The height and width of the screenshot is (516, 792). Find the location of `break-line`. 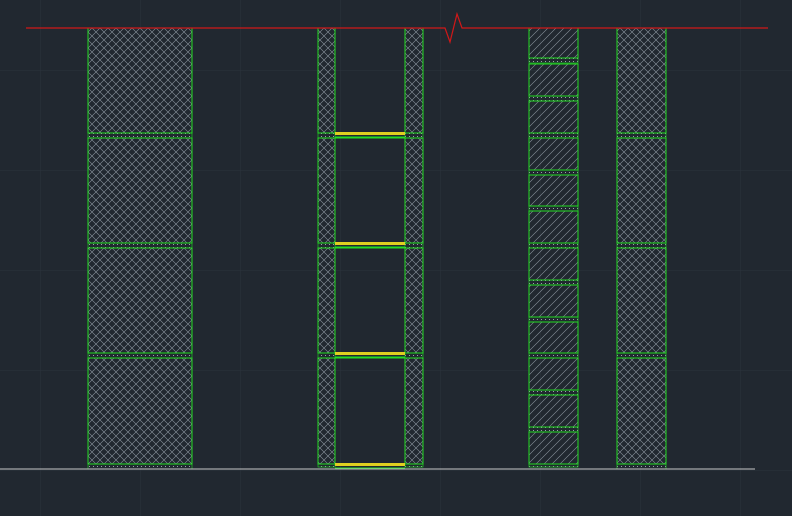

break-line is located at coordinates (397, 28).